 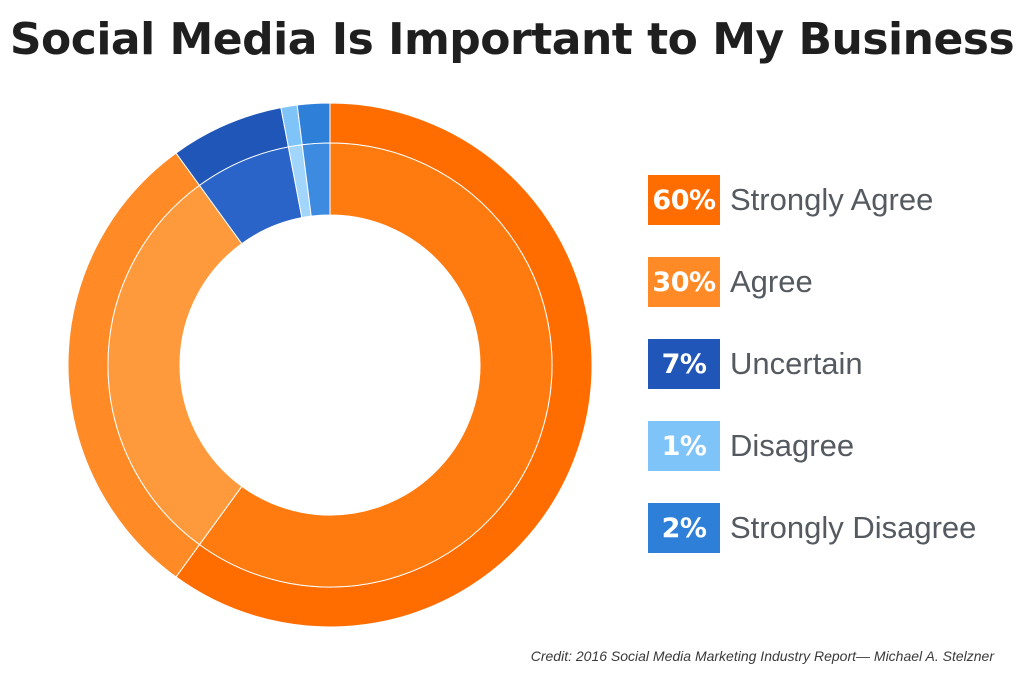 What do you see at coordinates (316, 179) in the screenshot?
I see `slice-inner-strongly-disagree` at bounding box center [316, 179].